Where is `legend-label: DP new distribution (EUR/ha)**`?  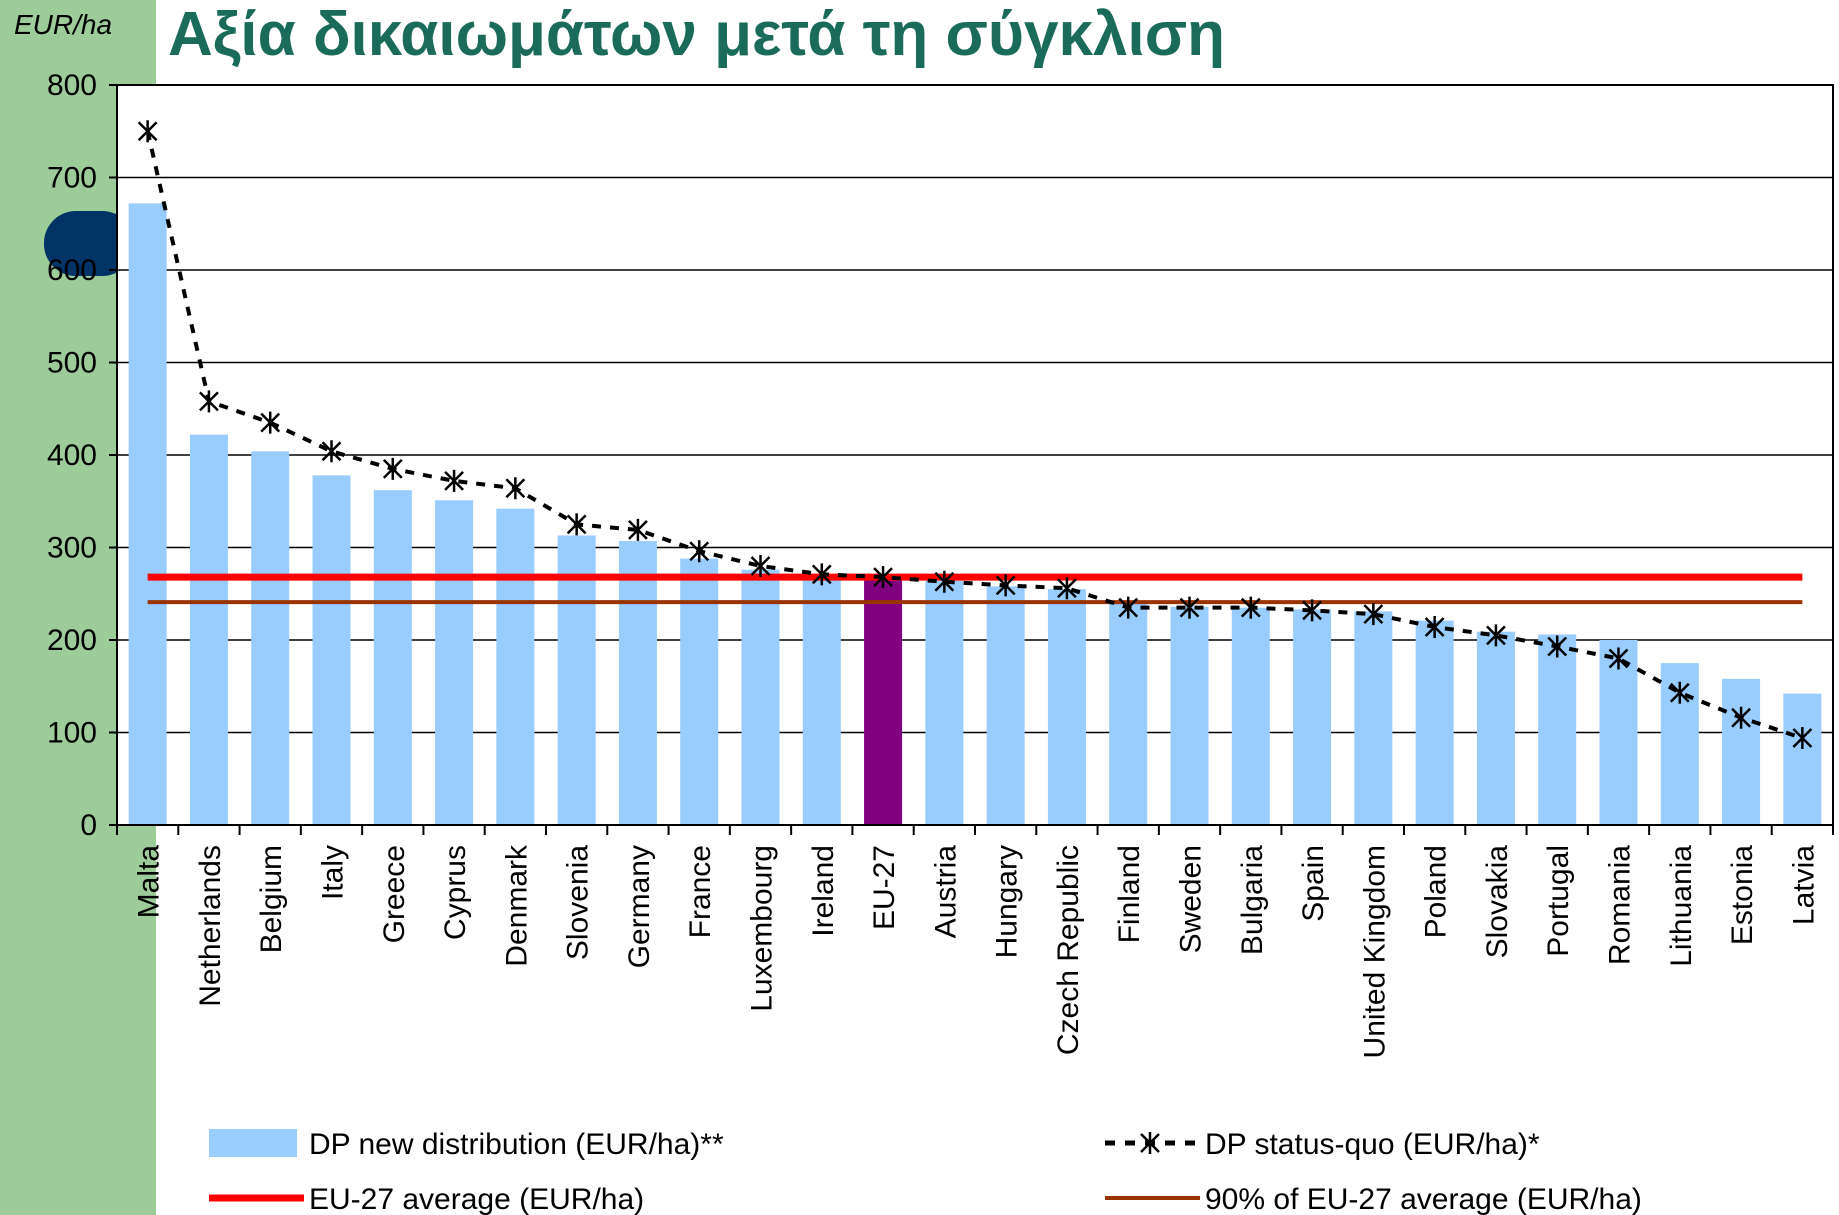 legend-label: DP new distribution (EUR/ha)** is located at coordinates (516, 1144).